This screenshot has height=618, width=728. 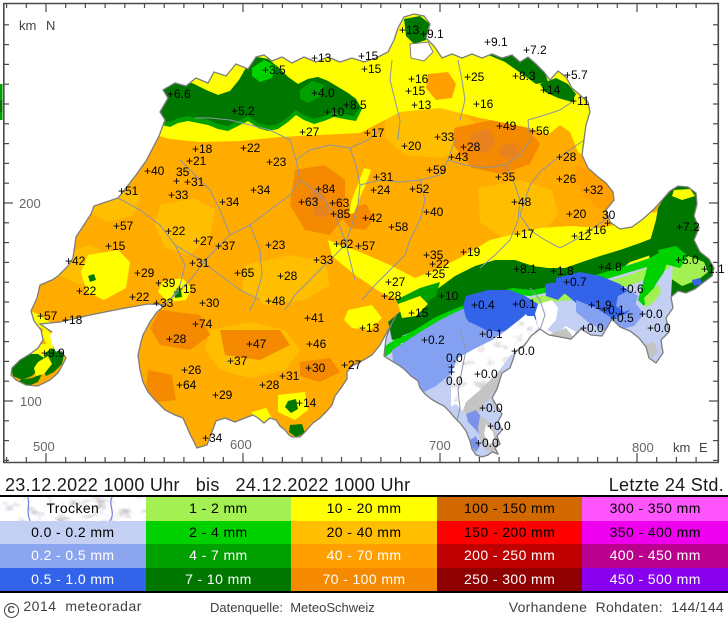 What do you see at coordinates (244, 273) in the screenshot?
I see `svg-text: +65` at bounding box center [244, 273].